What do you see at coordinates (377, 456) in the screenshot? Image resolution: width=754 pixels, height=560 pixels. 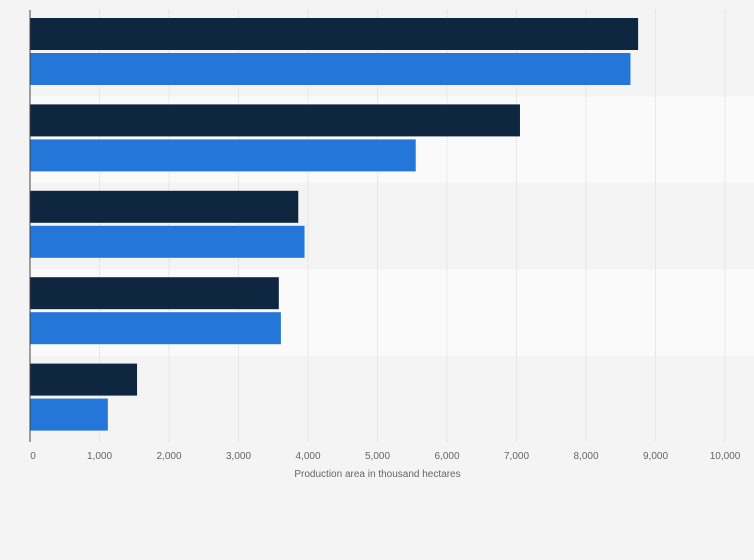 I see `x-tick-label-5000: 5,000` at bounding box center [377, 456].